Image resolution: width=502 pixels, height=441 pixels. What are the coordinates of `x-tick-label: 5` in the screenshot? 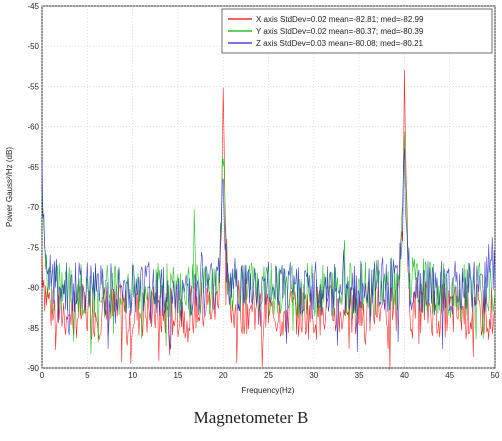 It's located at (87, 375).